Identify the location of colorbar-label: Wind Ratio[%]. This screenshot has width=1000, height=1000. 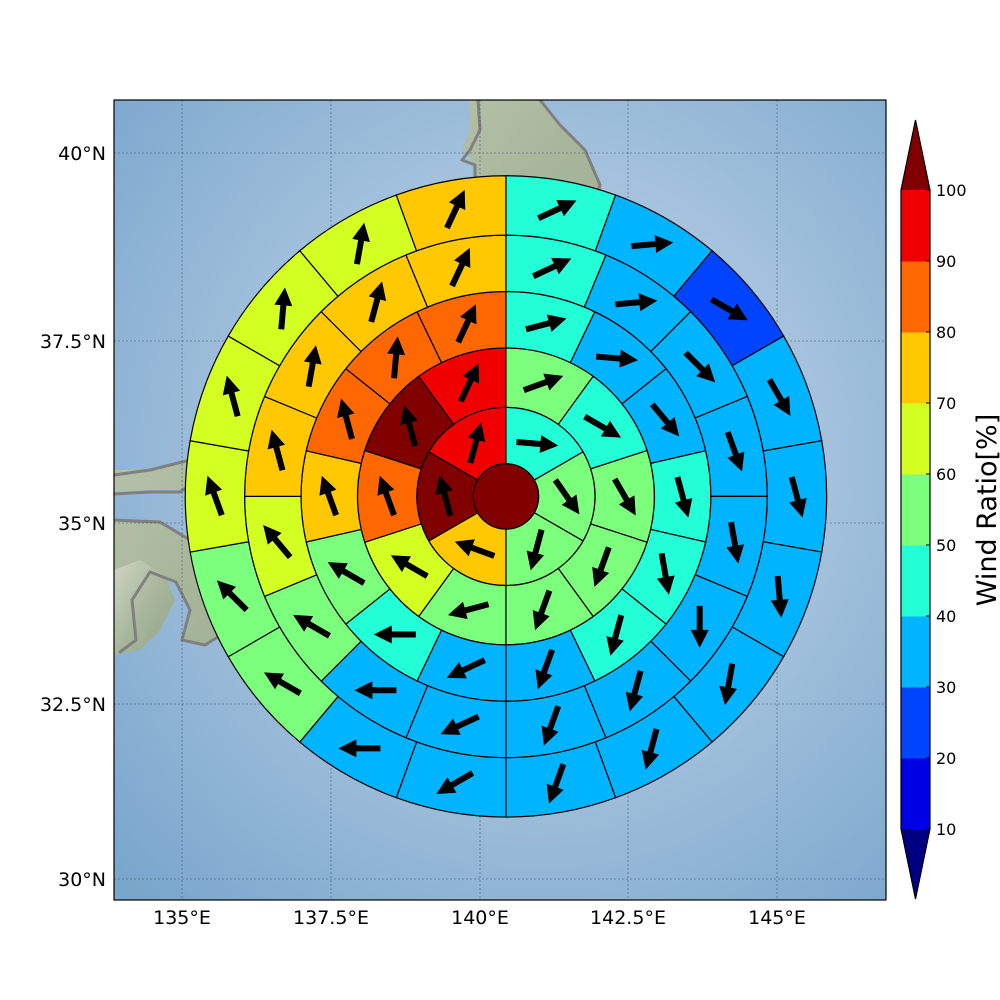
(986, 510).